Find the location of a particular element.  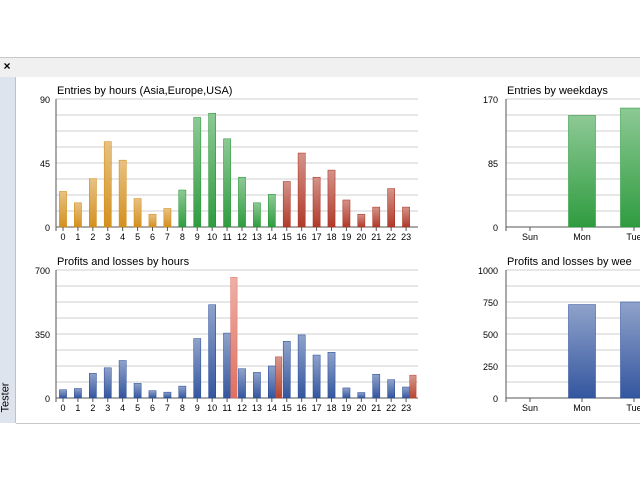

chart-2-ytick-label: 350 is located at coordinates (42, 335).